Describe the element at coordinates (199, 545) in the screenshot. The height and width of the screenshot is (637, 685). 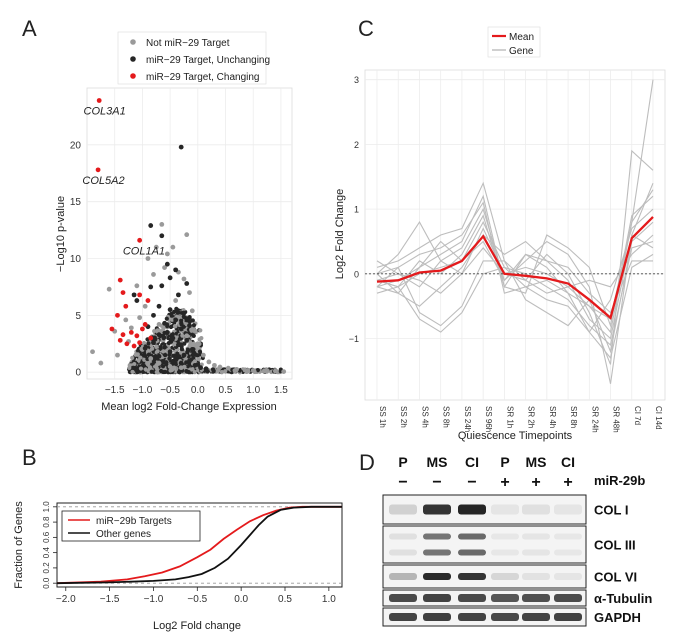
I see `series-line` at that location.